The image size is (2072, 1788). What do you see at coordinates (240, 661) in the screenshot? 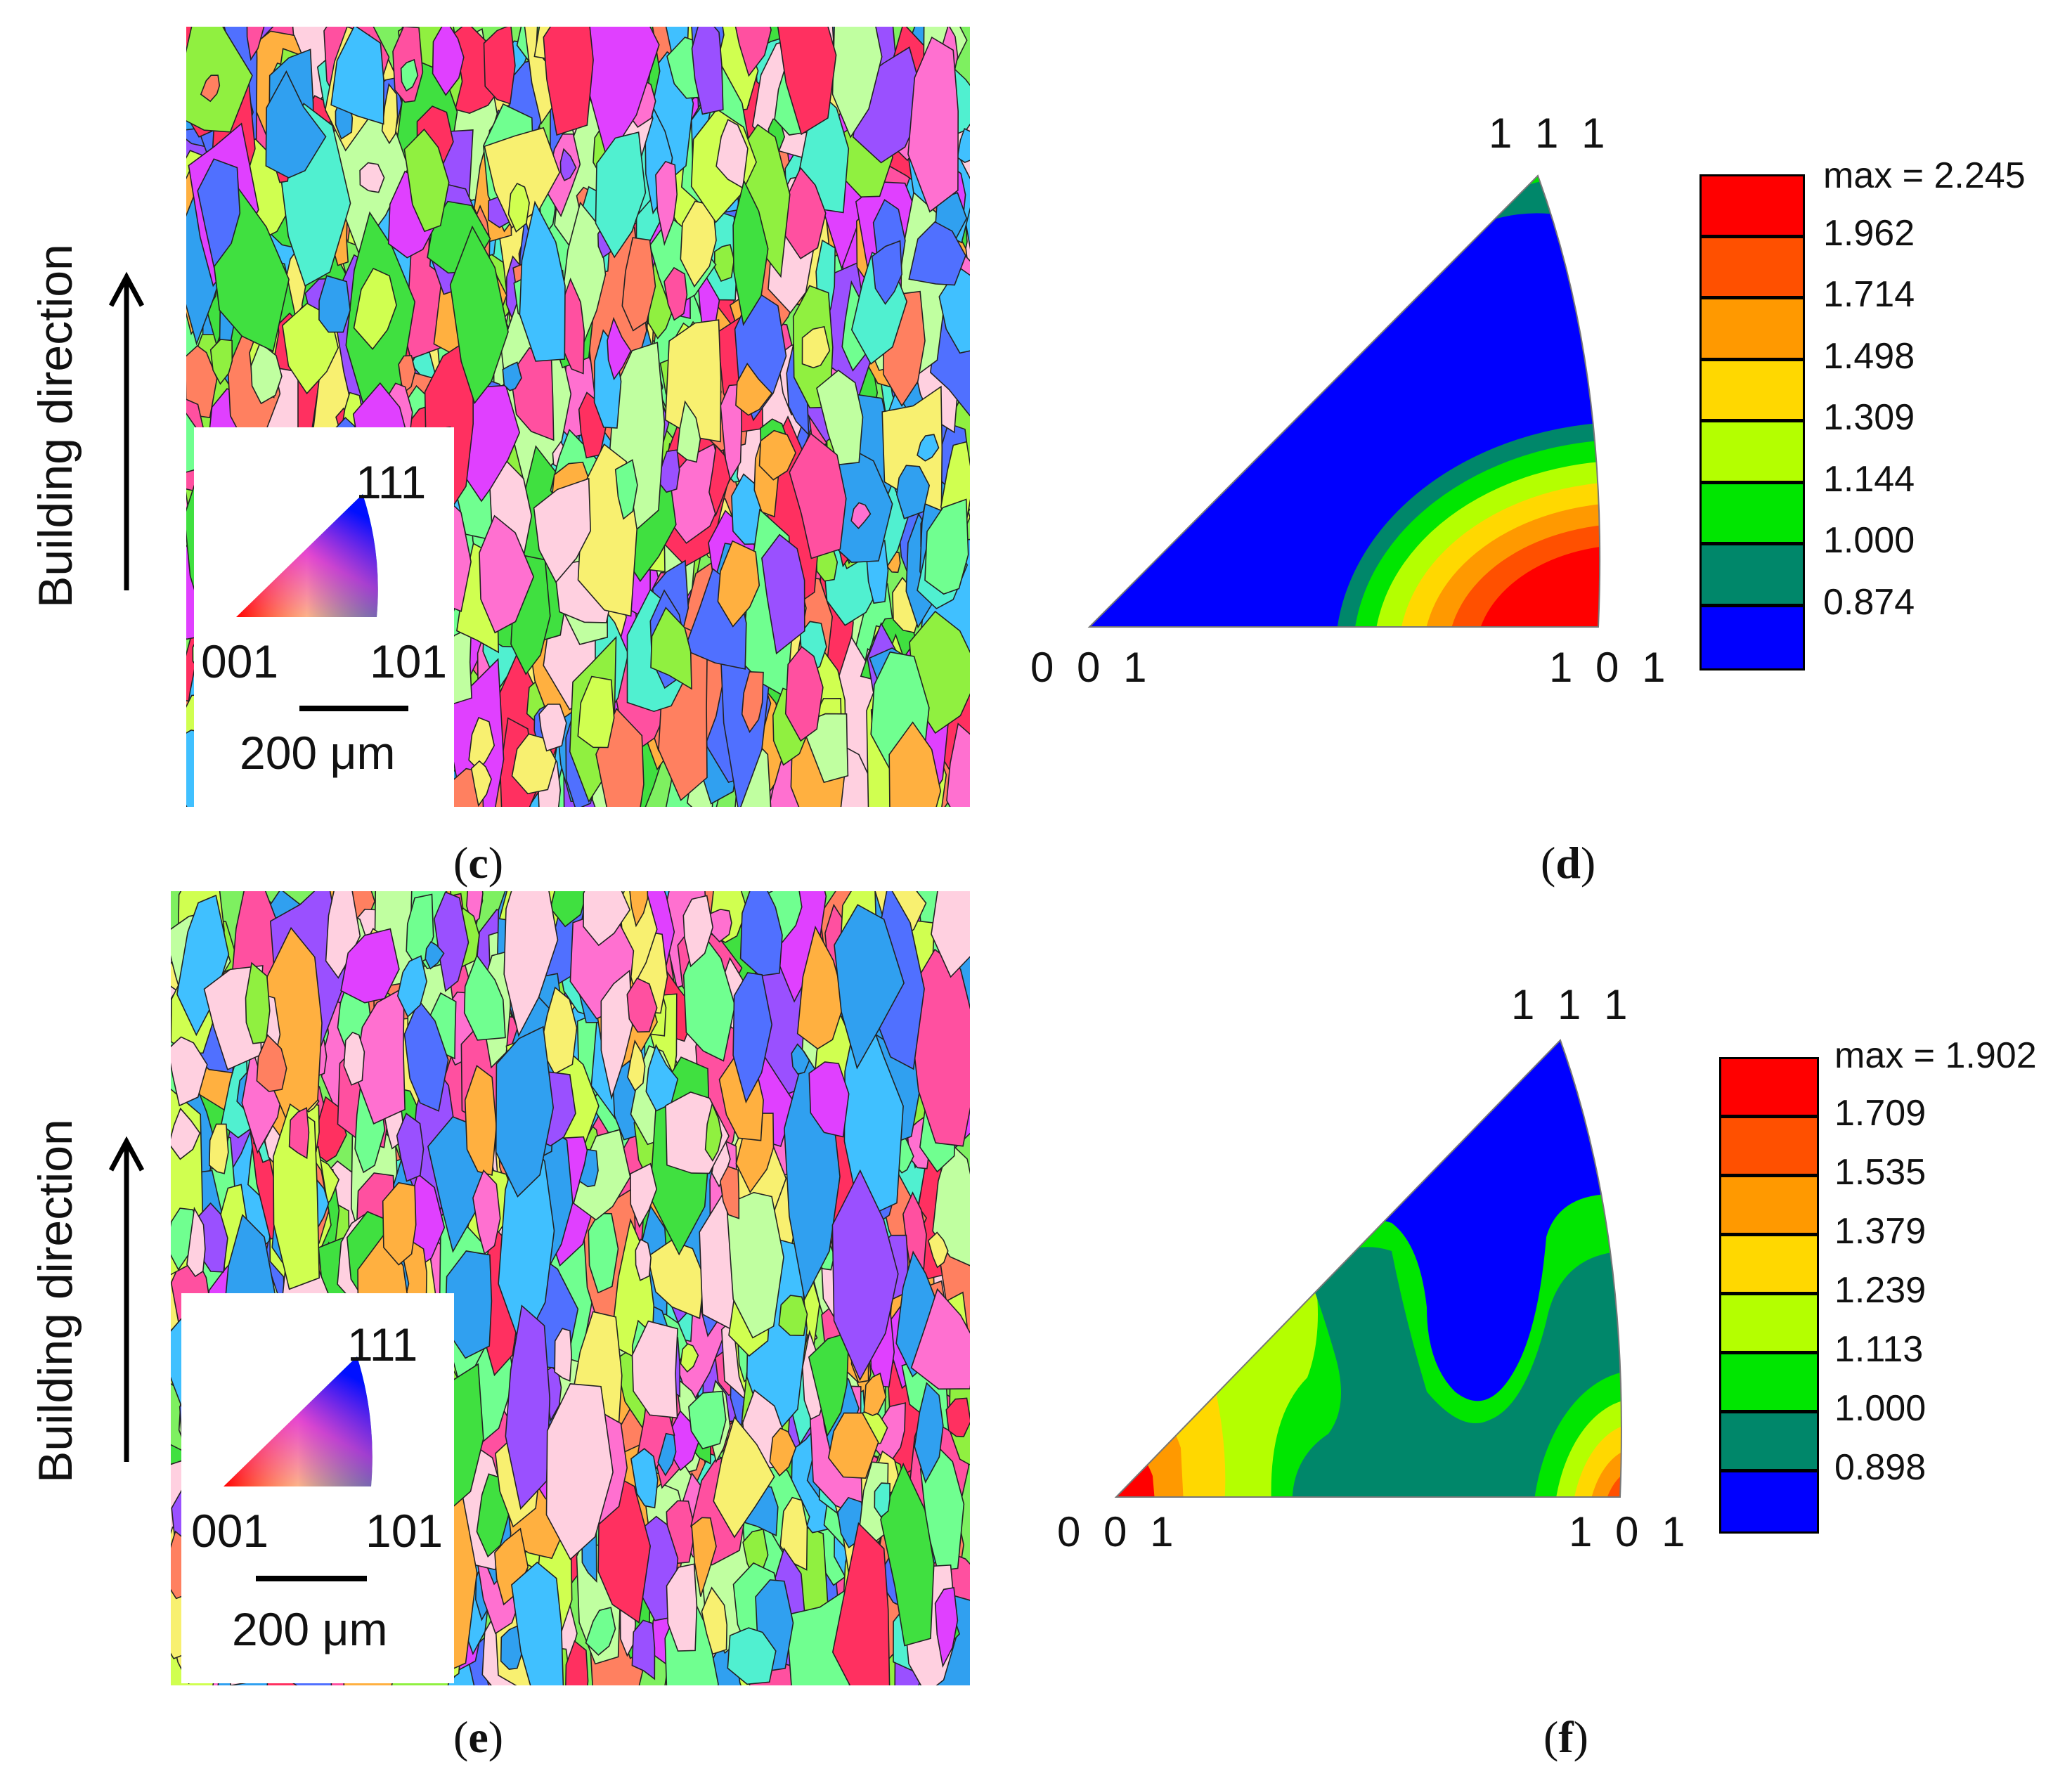
I see `key-001-c: 001` at bounding box center [240, 661].